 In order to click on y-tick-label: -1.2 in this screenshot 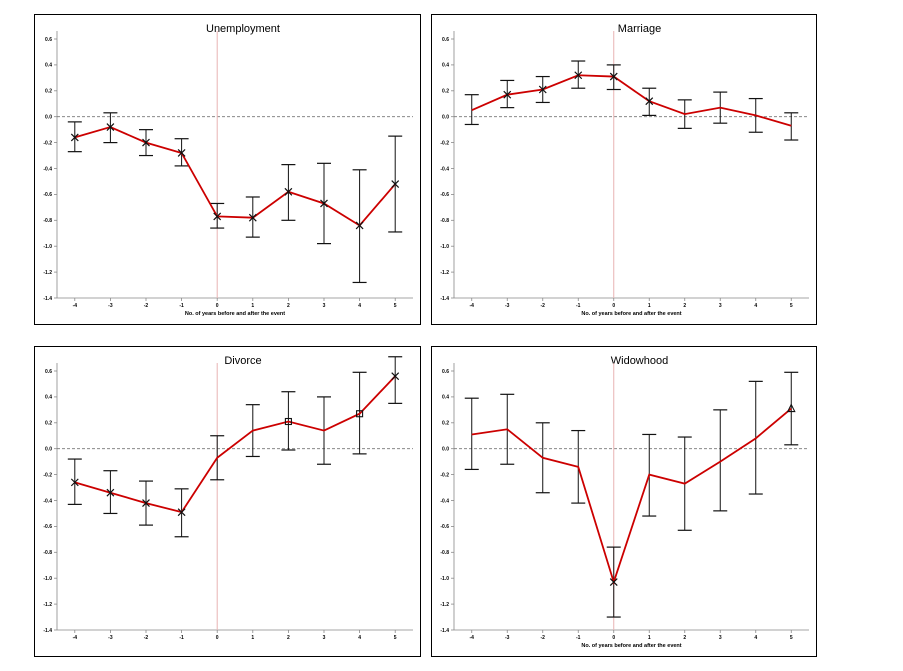, I will do `click(47, 273)`.